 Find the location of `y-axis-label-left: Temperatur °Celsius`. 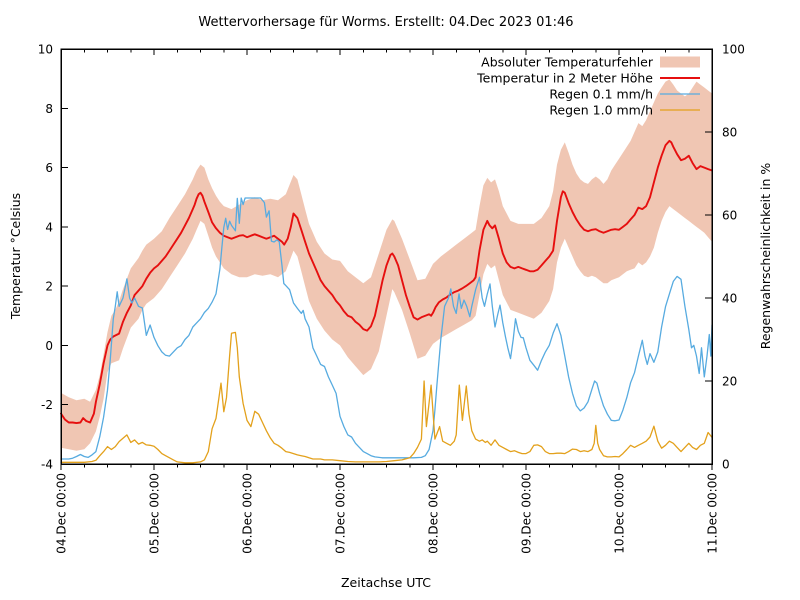

y-axis-label-left: Temperatur °Celsius is located at coordinates (15, 256).